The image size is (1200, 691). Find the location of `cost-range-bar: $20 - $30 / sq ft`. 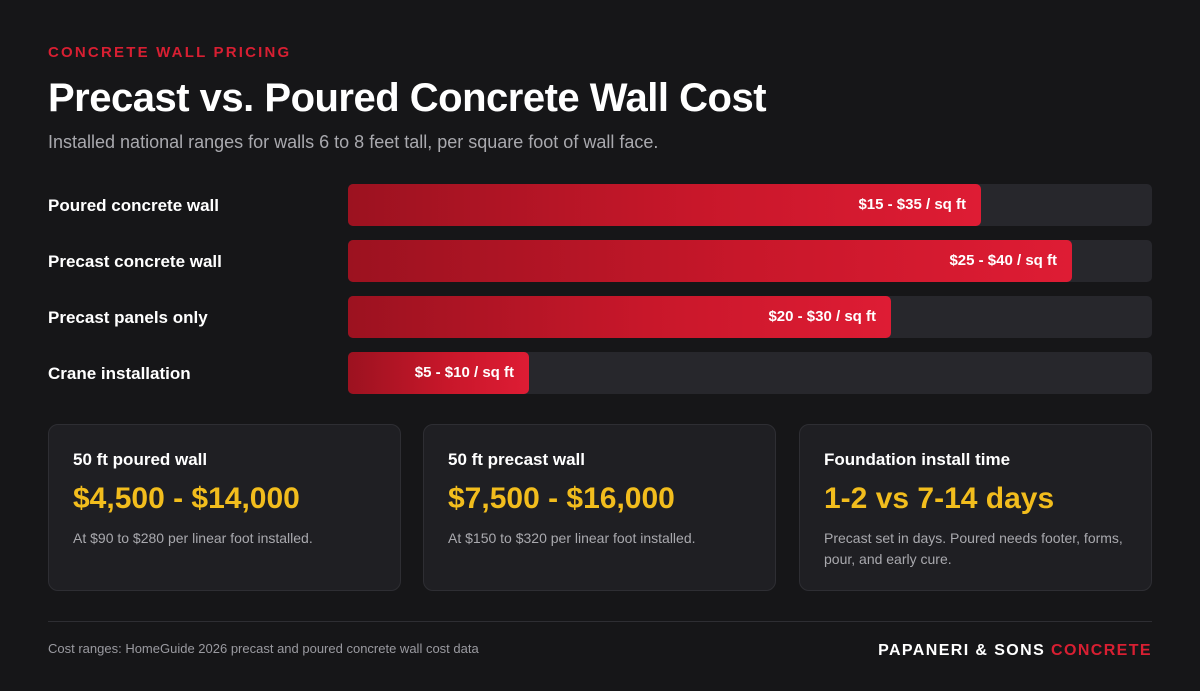

cost-range-bar: $20 - $30 / sq ft is located at coordinates (619, 317).